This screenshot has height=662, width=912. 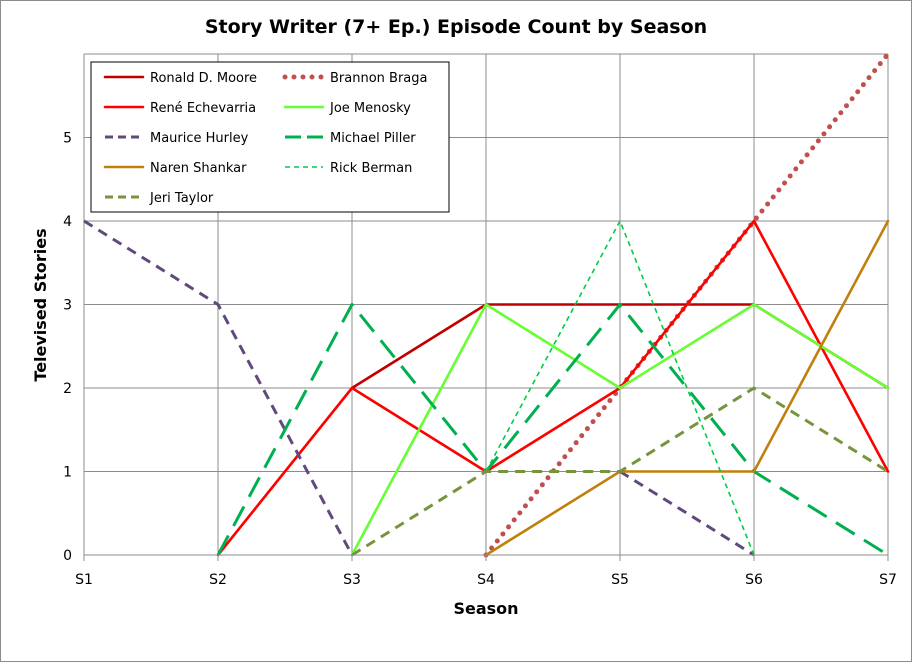 I want to click on legend-box, so click(x=270, y=137).